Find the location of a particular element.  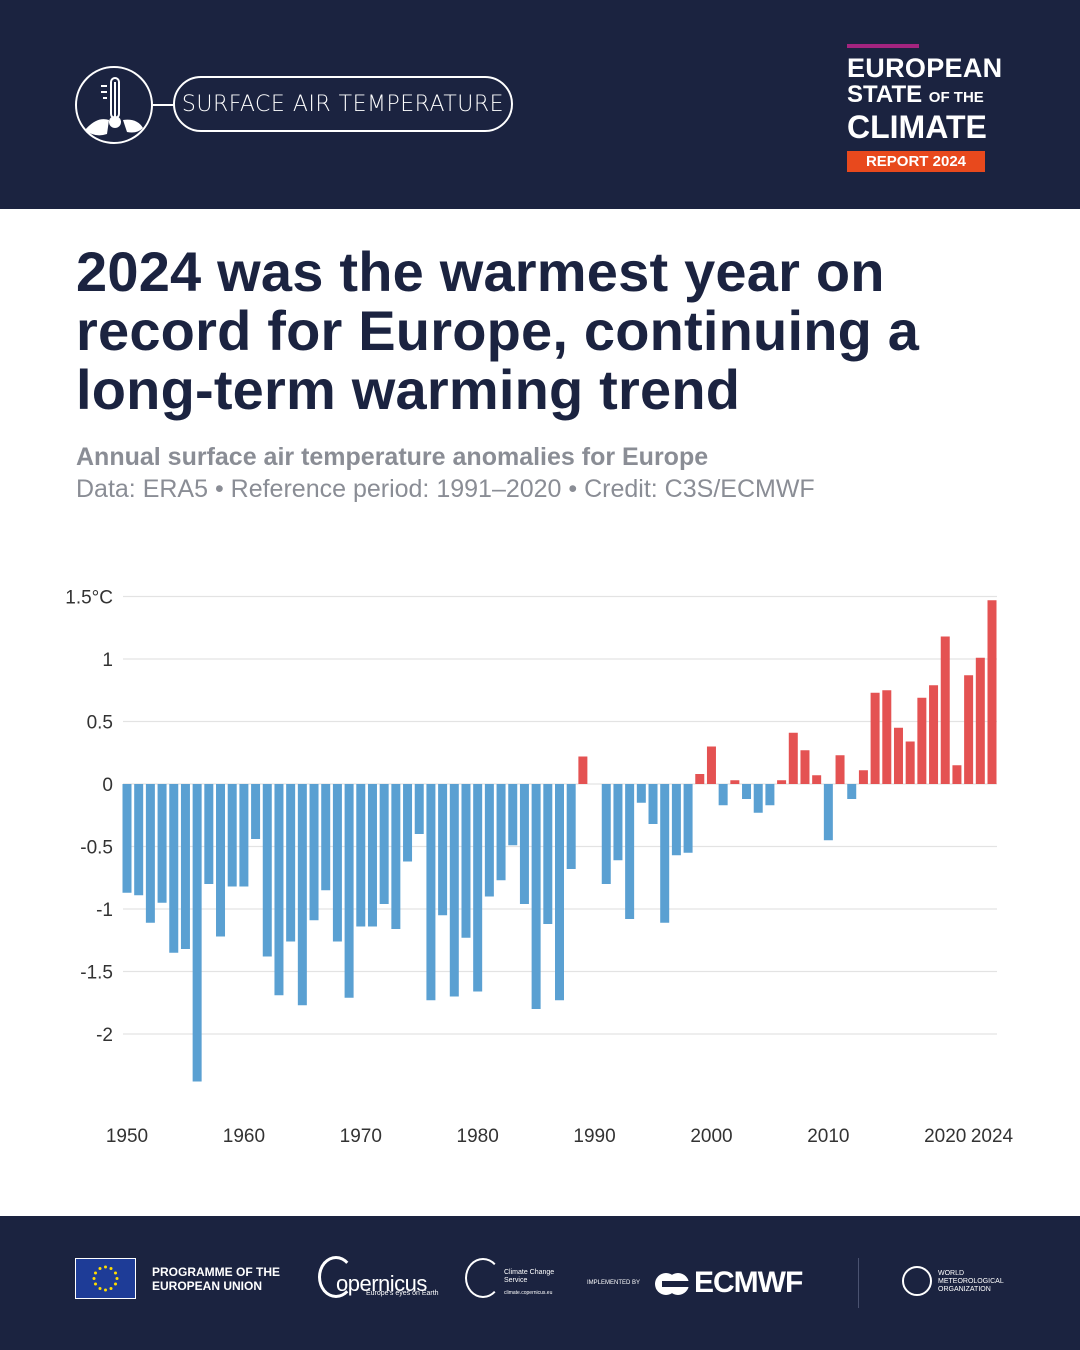

bar-1987 is located at coordinates (559, 892).